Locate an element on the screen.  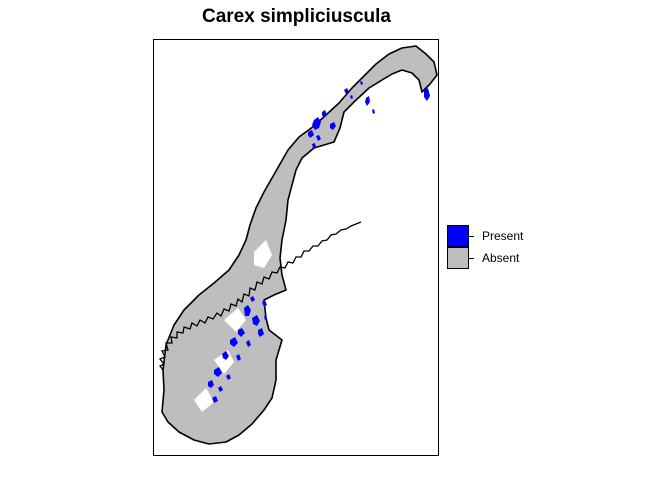
coastline-detail is located at coordinates (260, 296).